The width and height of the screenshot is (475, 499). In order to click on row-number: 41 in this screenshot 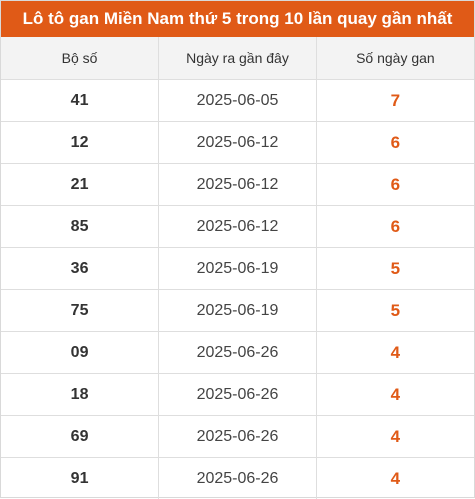, I will do `click(80, 101)`.